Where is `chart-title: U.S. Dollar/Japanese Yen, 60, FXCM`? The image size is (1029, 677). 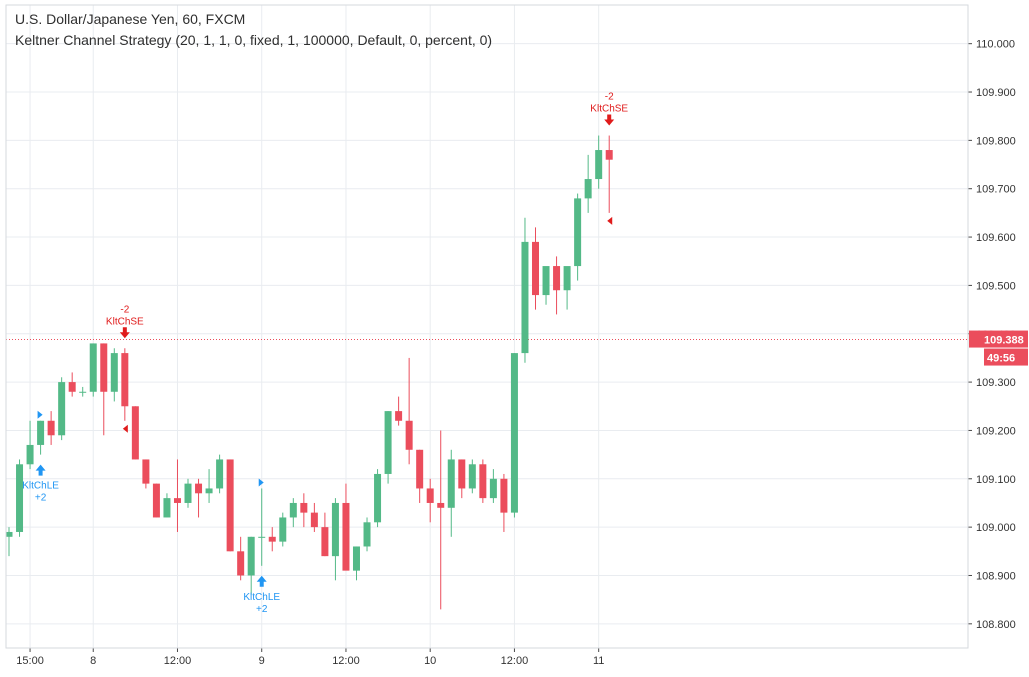
chart-title: U.S. Dollar/Japanese Yen, 60, FXCM is located at coordinates (130, 19).